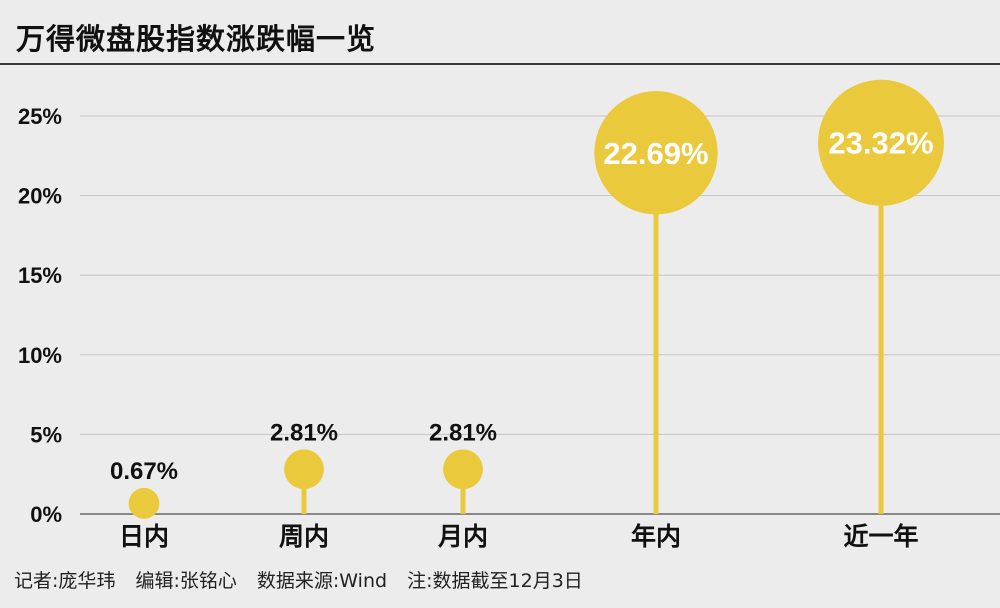 The height and width of the screenshot is (608, 1000). What do you see at coordinates (304, 536) in the screenshot?
I see `x-tick-label: 周内` at bounding box center [304, 536].